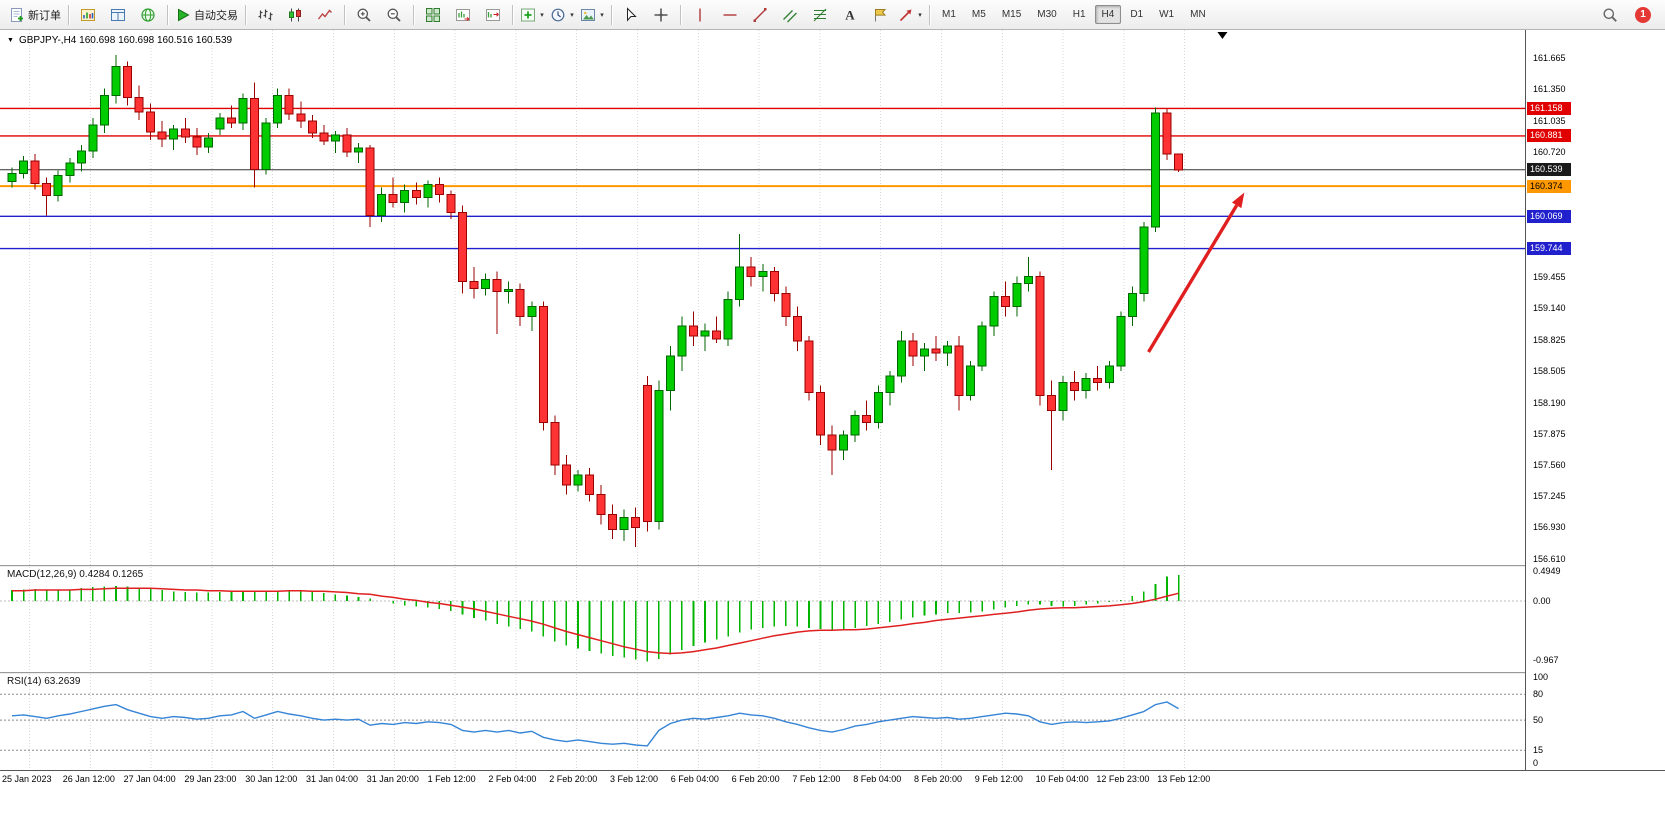 Image resolution: width=1665 pixels, height=840 pixels. Describe the element at coordinates (700, 15) in the screenshot. I see `vertical-line-button` at that location.